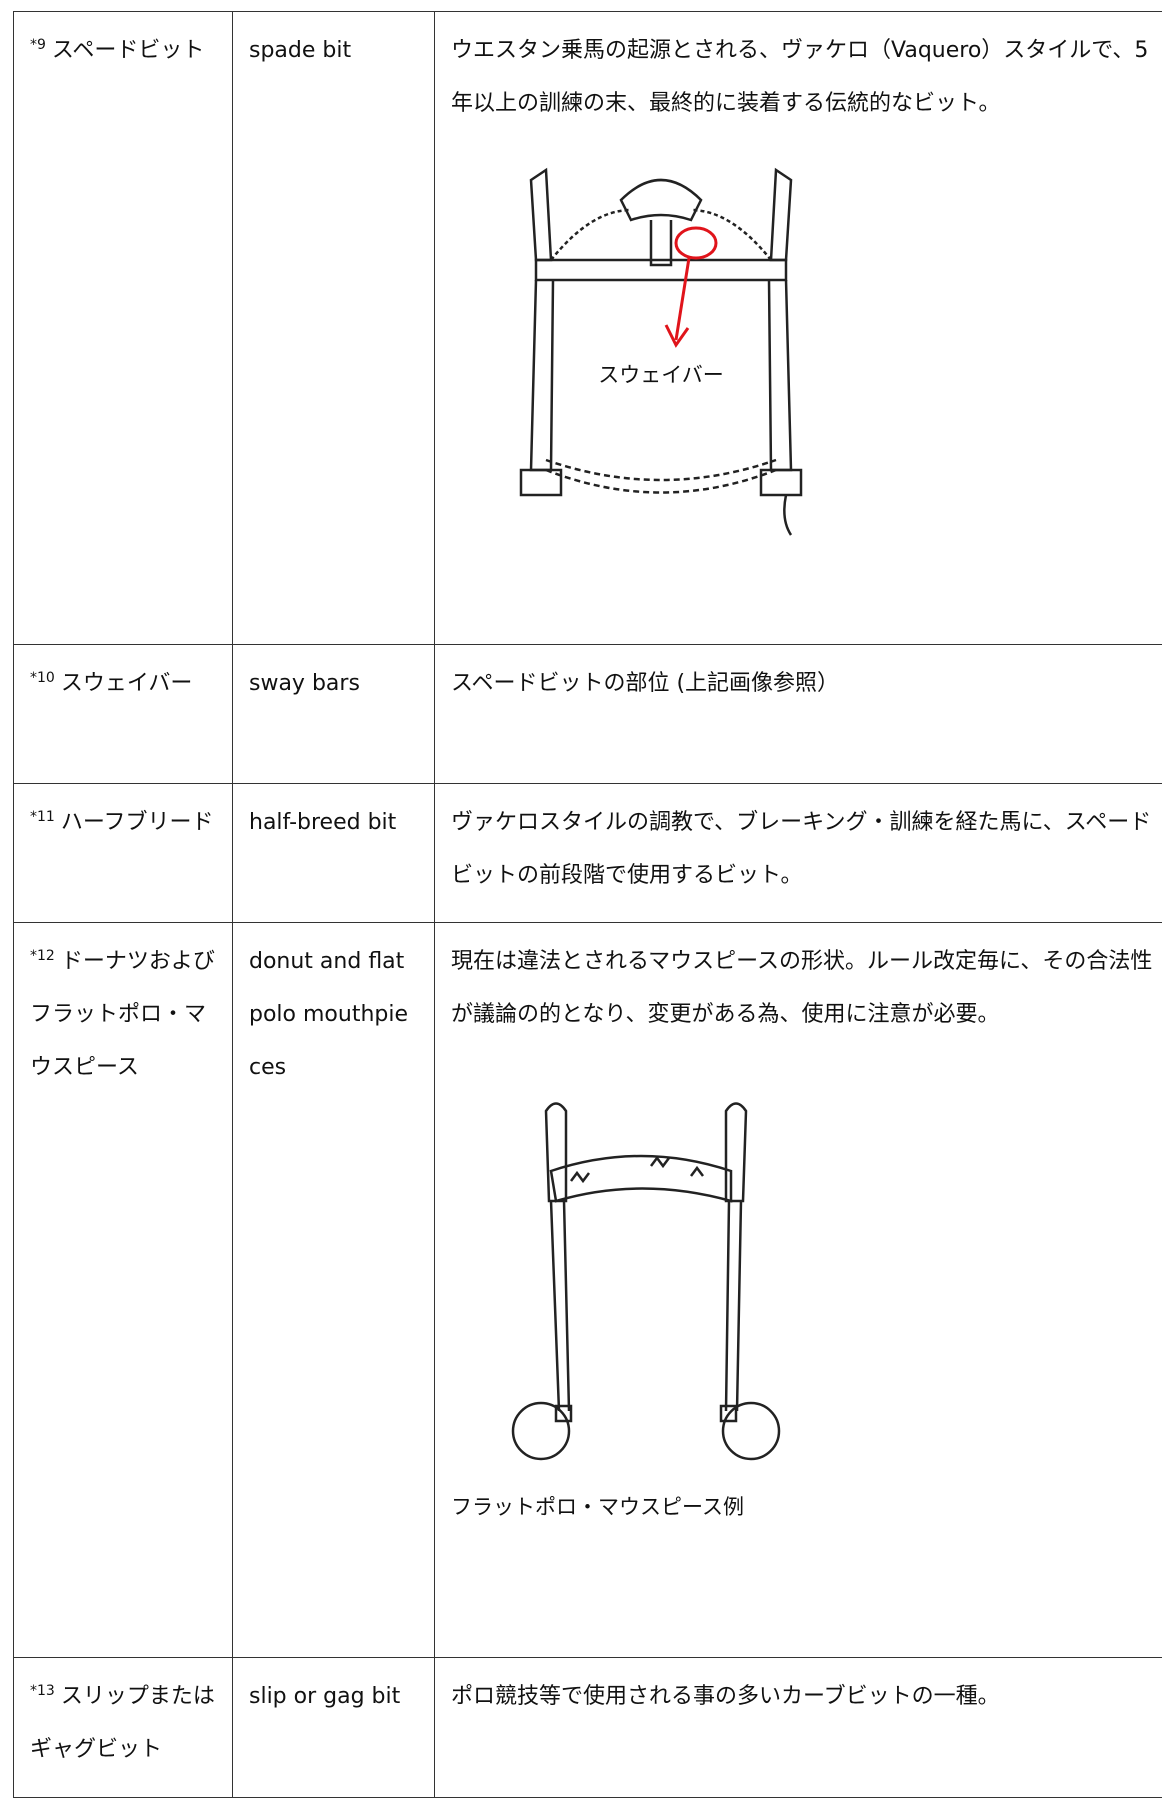  I want to click on english-cell: donut and flat polo mouthpieces, so click(334, 1290).